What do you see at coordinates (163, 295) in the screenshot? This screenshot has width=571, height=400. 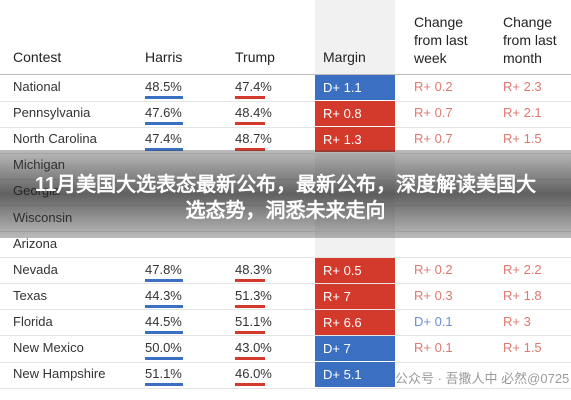 I see `share-cell: 44.3%` at bounding box center [163, 295].